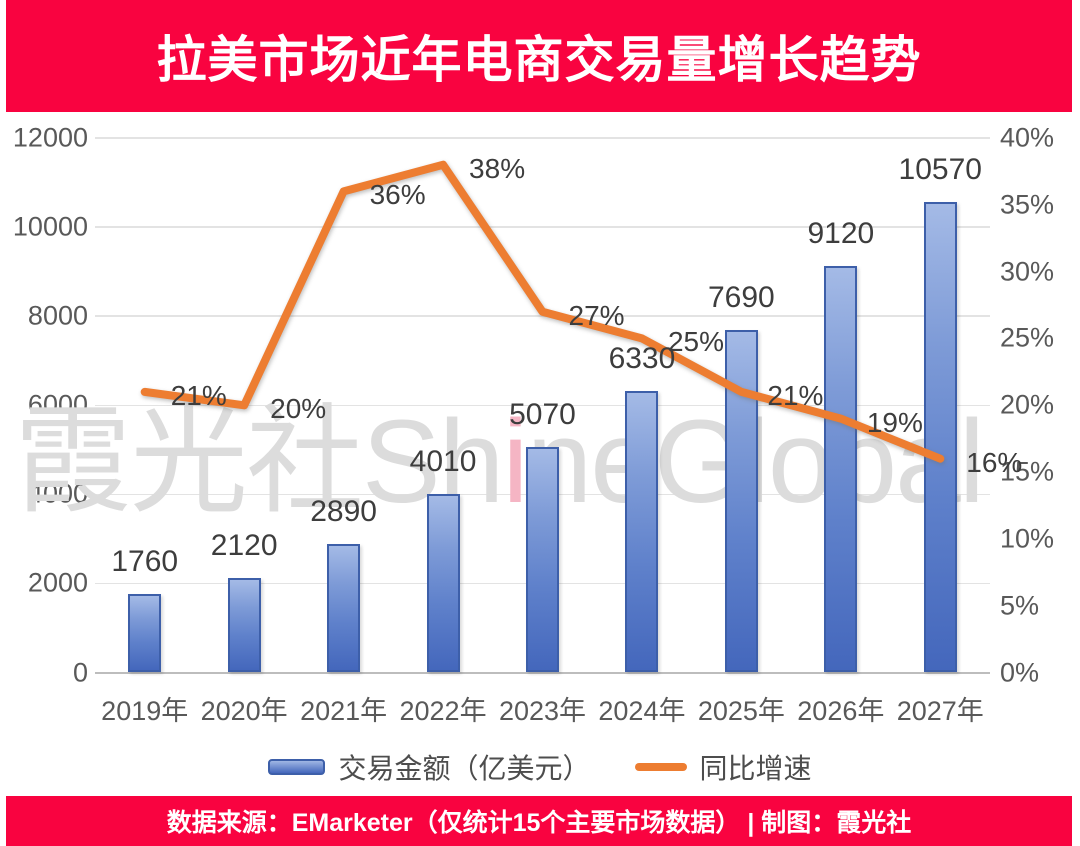 The height and width of the screenshot is (846, 1080). Describe the element at coordinates (57, 582) in the screenshot. I see `y-axis-tick-left: 2000` at that location.